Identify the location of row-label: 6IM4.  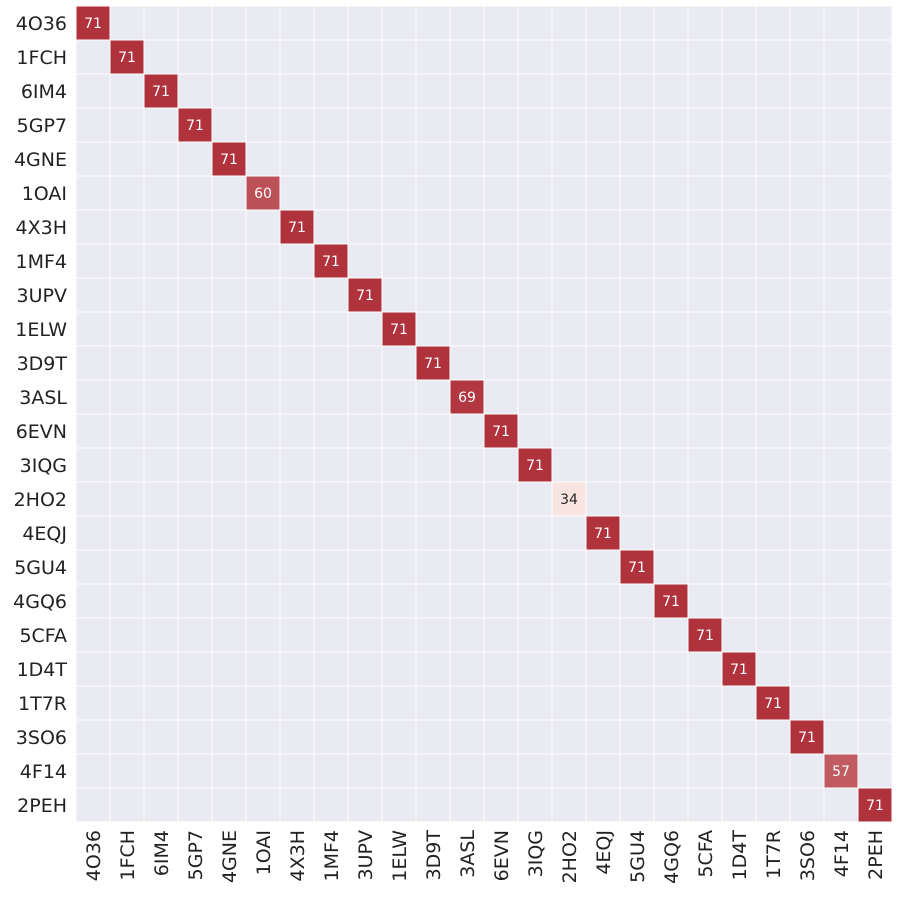
(44, 92).